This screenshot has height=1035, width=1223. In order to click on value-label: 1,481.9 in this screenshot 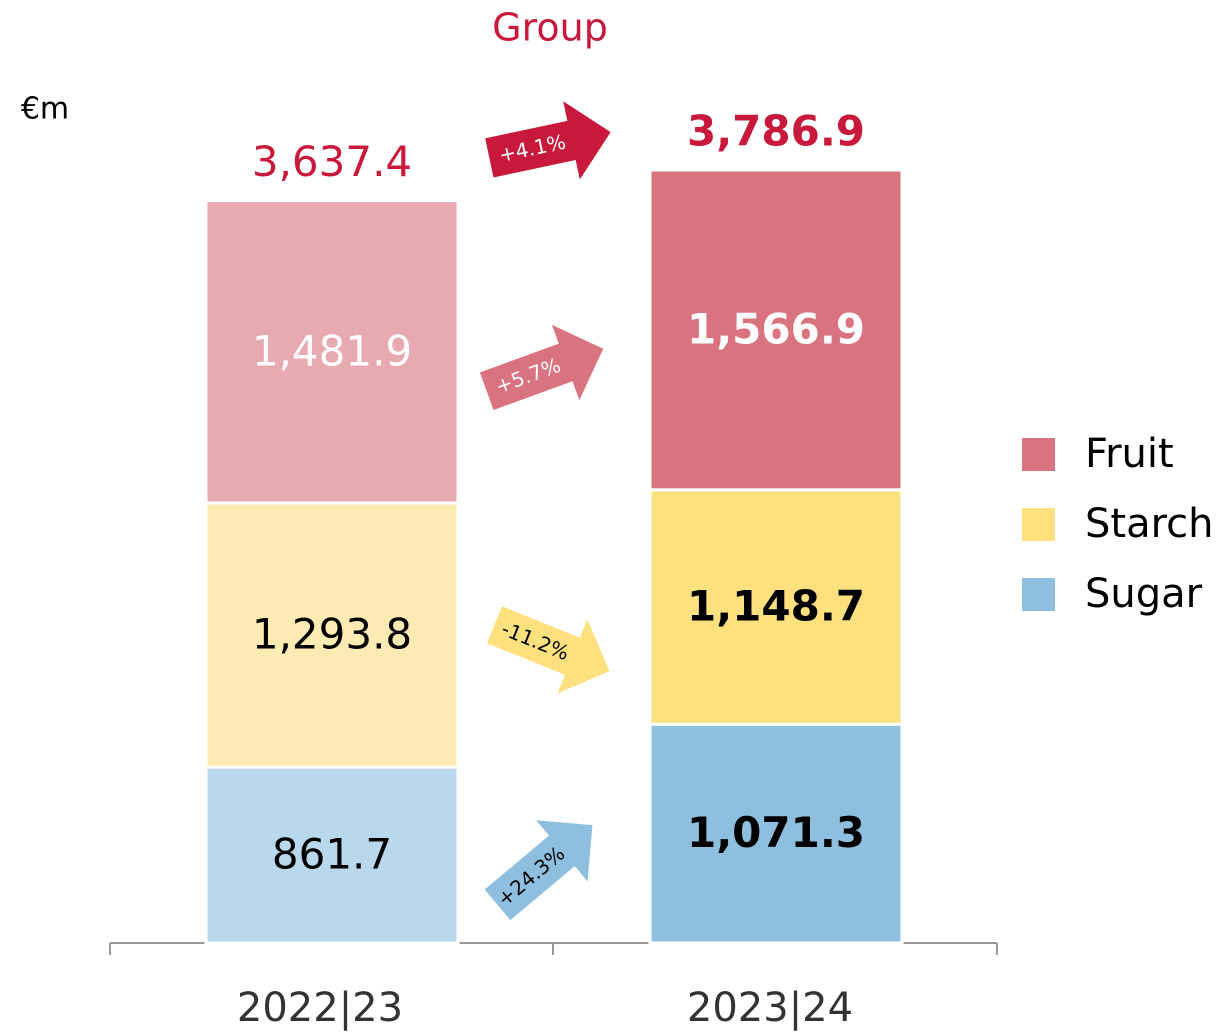, I will do `click(332, 350)`.